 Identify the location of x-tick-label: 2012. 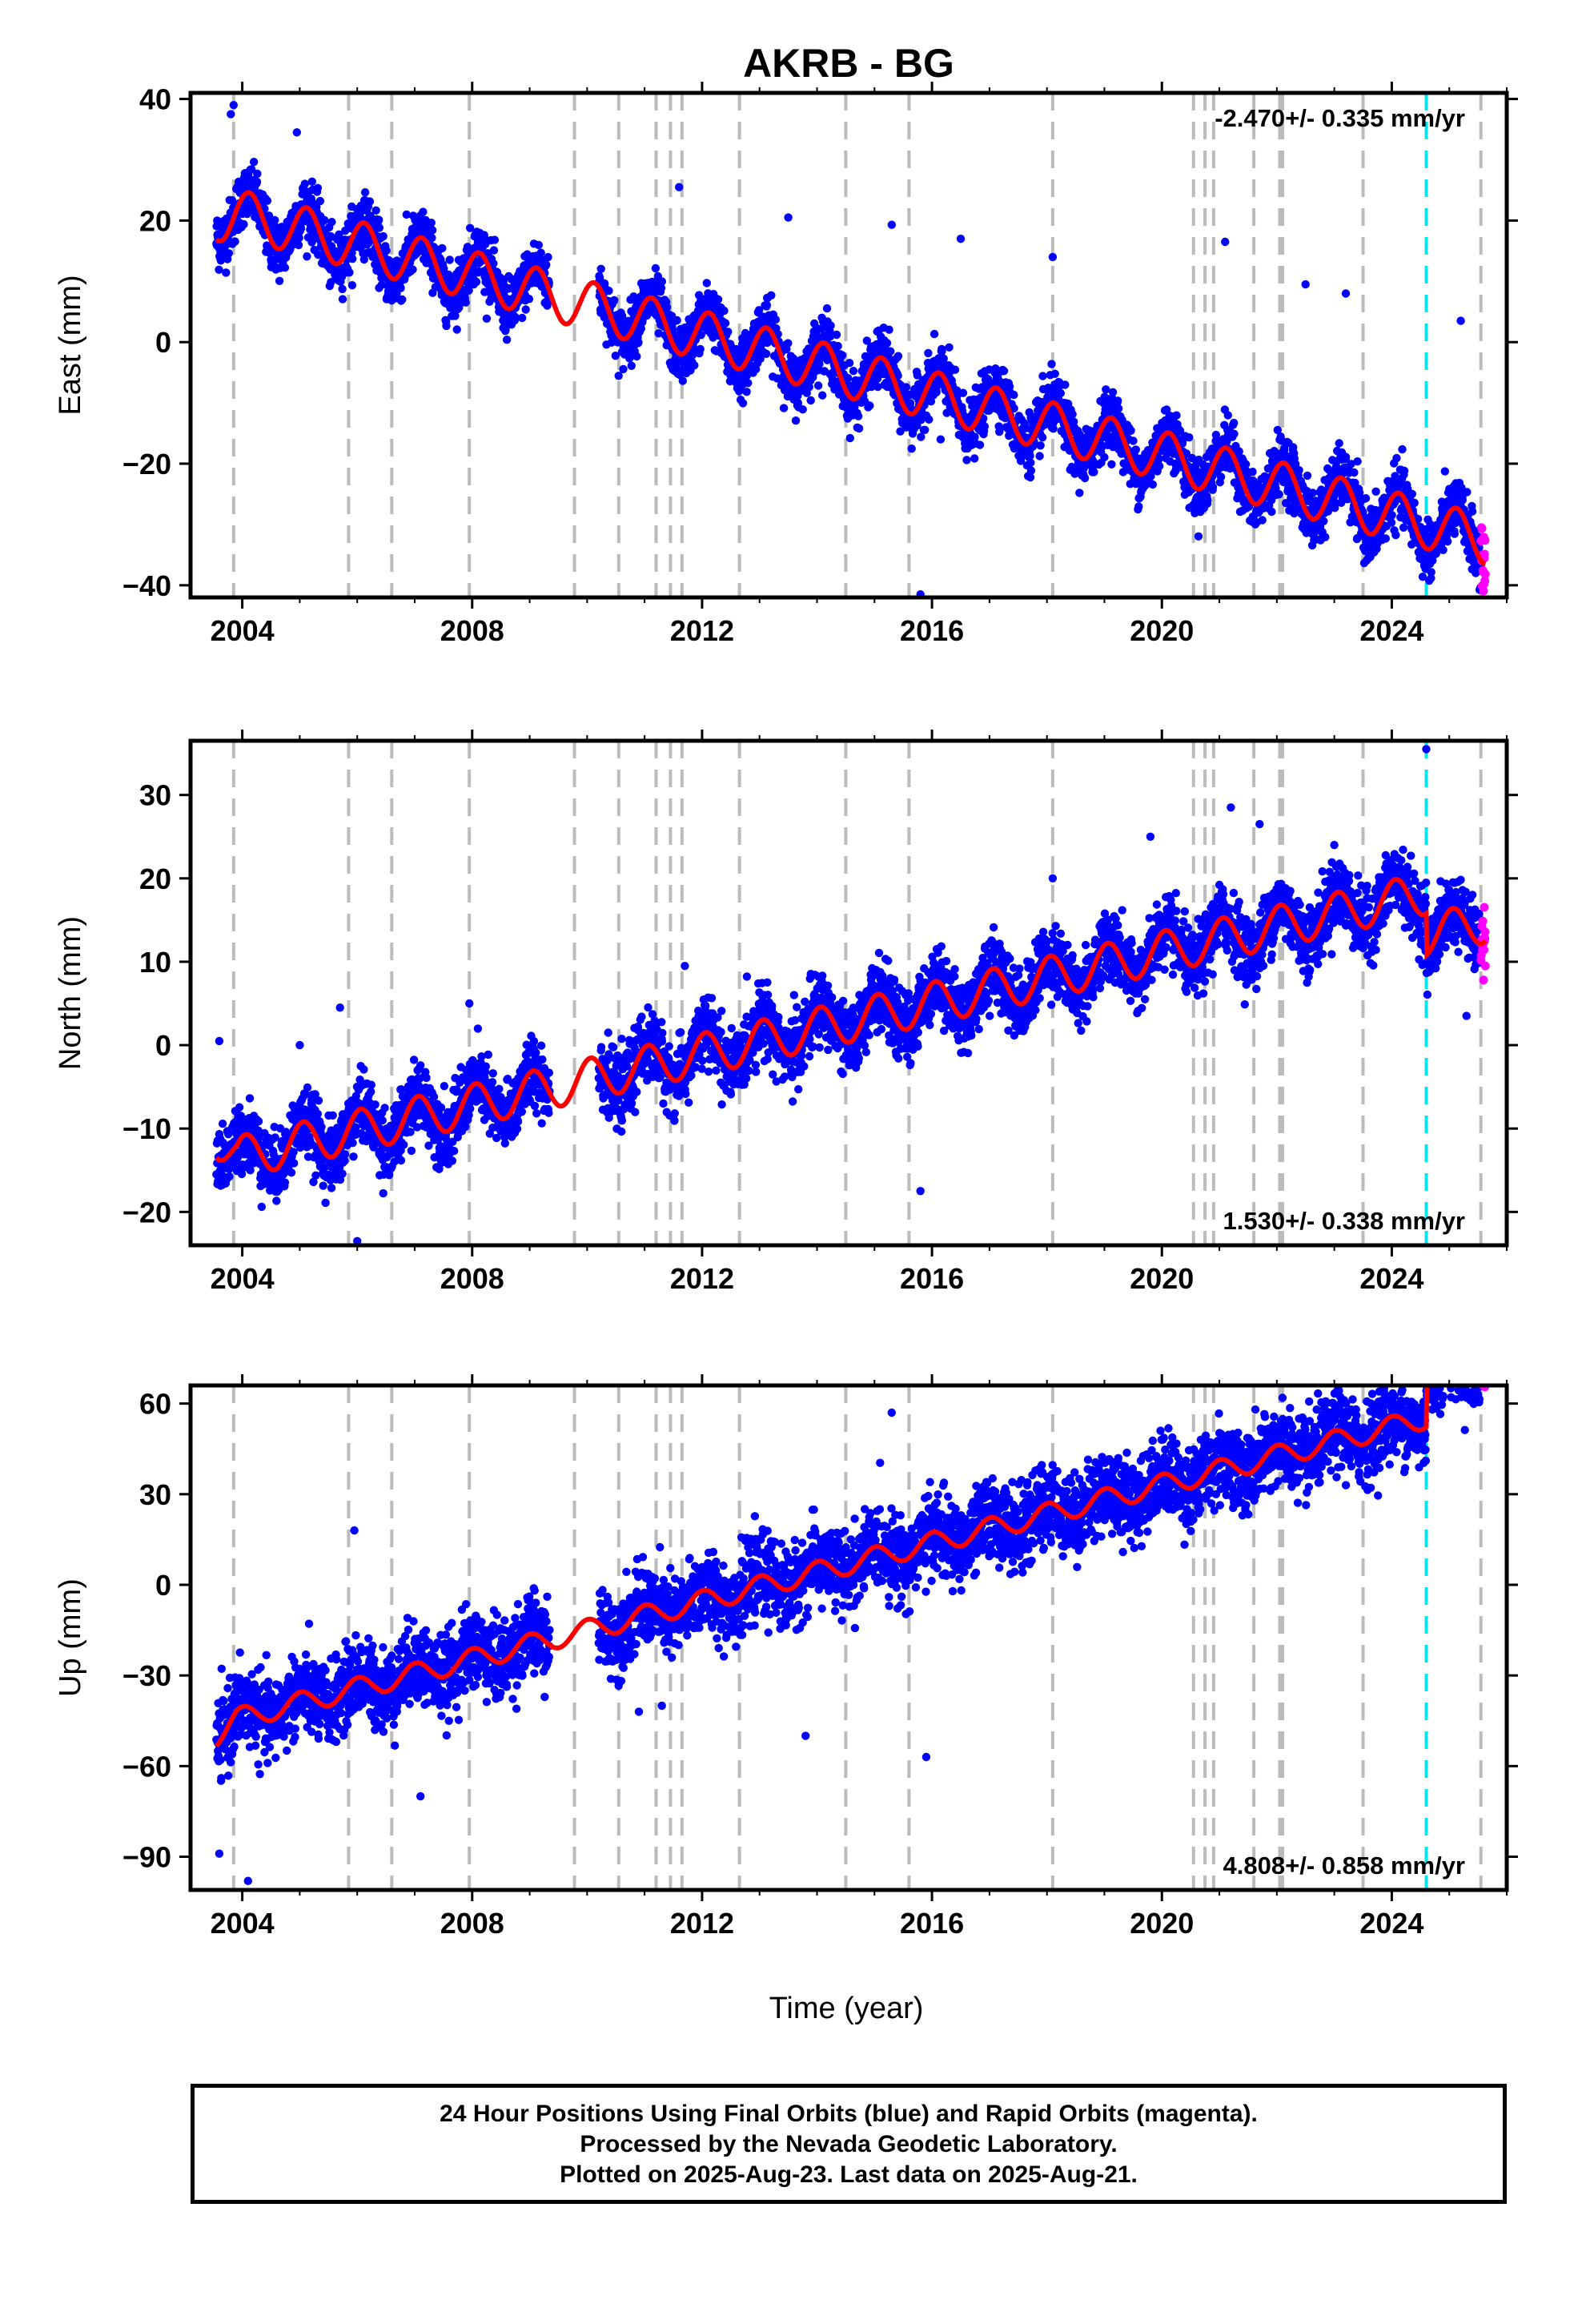
(702, 630).